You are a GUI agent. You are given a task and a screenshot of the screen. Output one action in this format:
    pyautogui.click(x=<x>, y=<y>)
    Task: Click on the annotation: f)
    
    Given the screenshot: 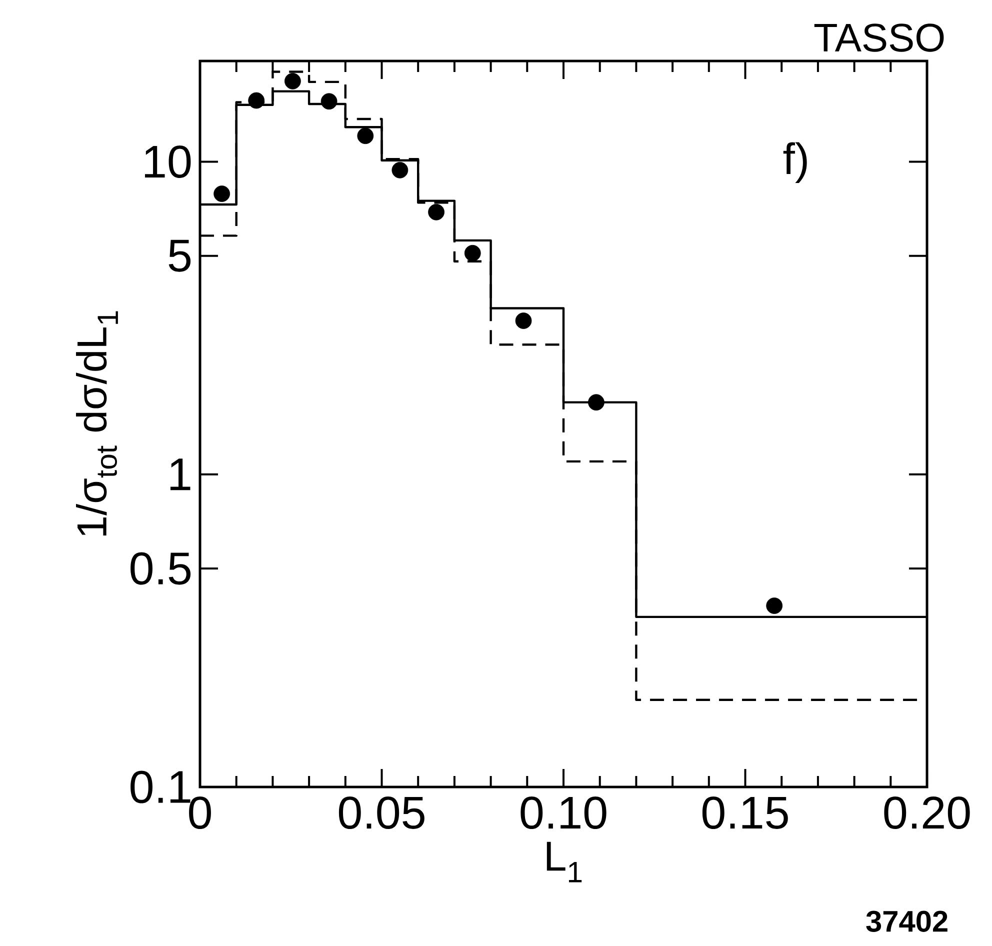 What is the action you would take?
    pyautogui.click(x=795, y=163)
    